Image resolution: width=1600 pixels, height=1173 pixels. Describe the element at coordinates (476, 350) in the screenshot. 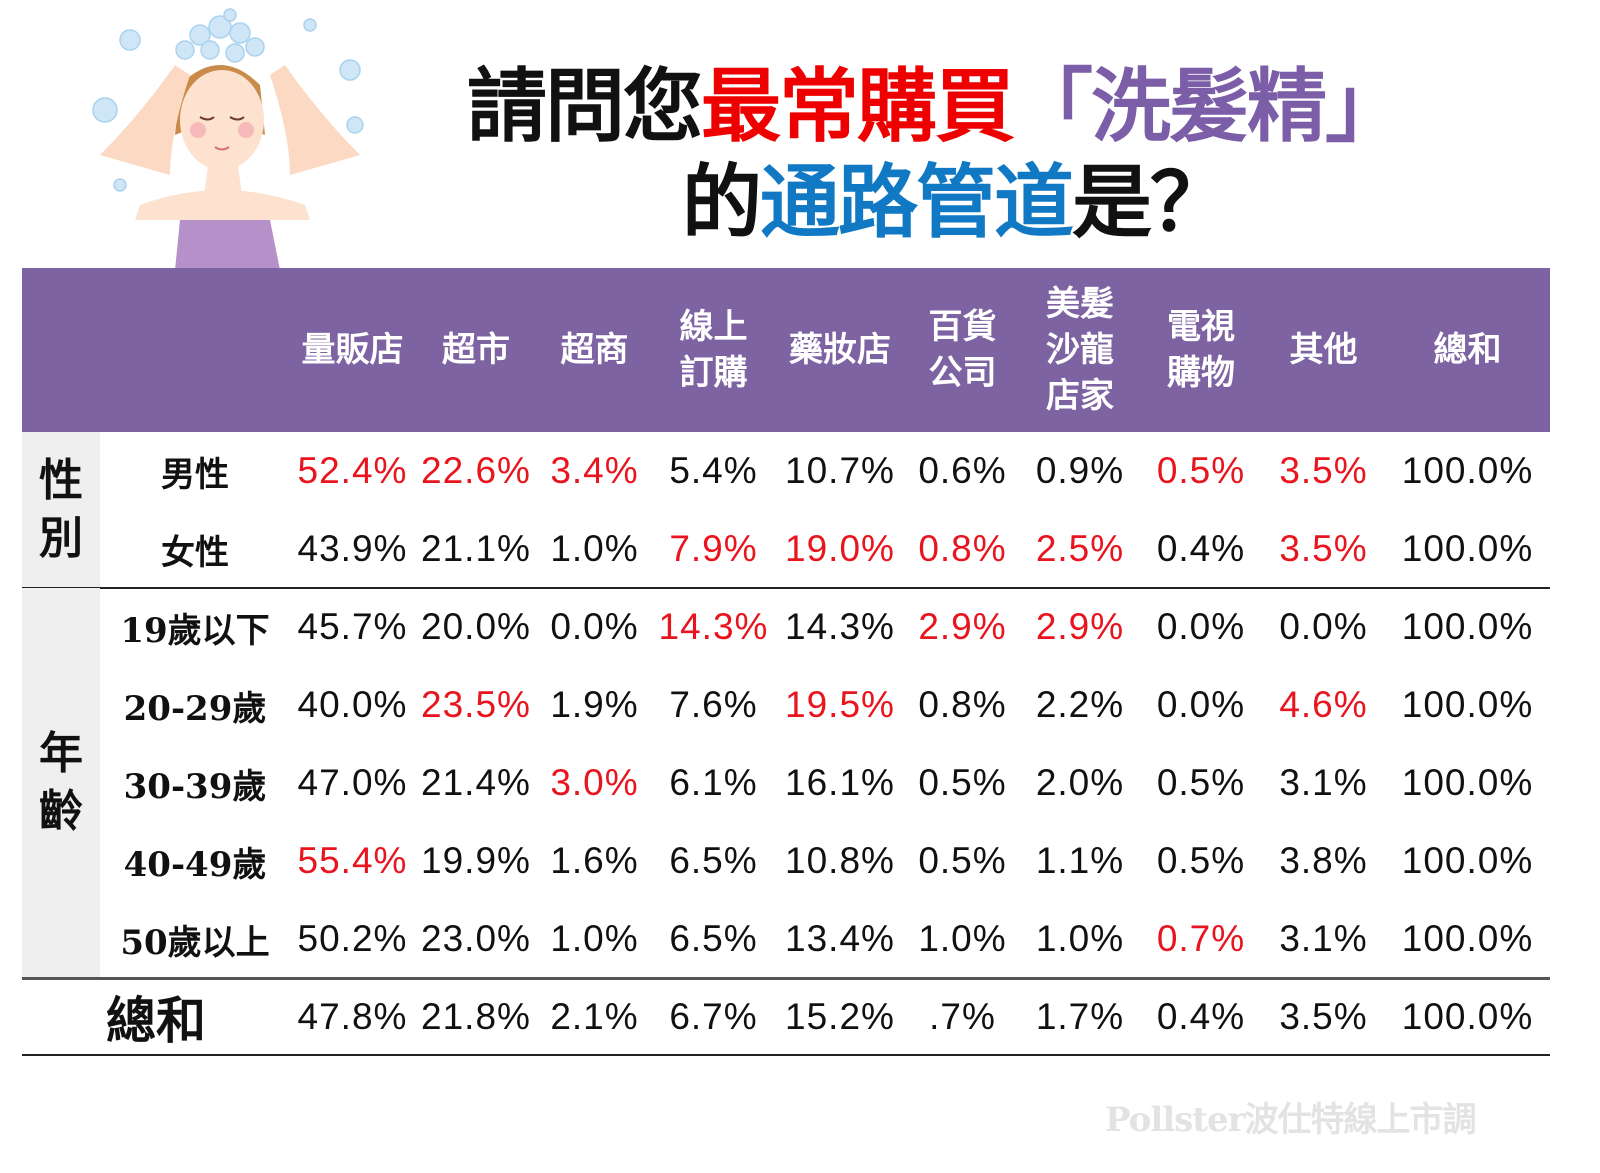

I see `column-header: 超市` at that location.